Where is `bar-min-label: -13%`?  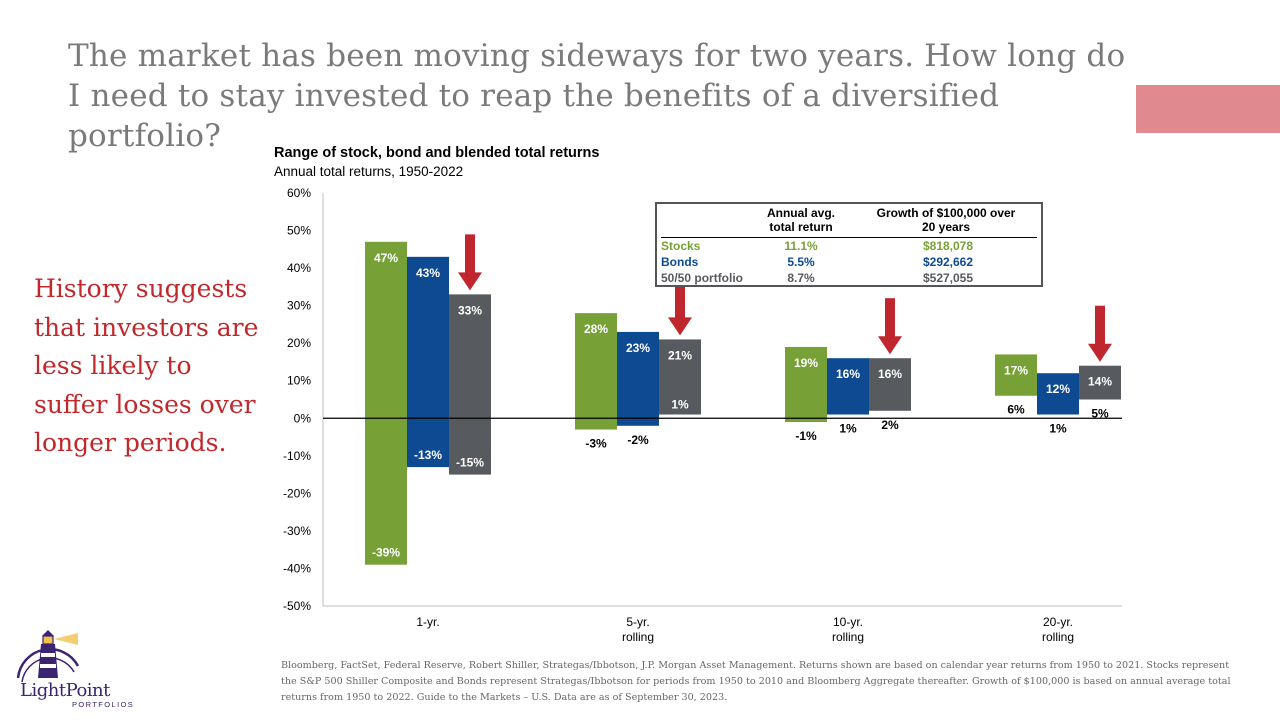 bar-min-label: -13% is located at coordinates (428, 455).